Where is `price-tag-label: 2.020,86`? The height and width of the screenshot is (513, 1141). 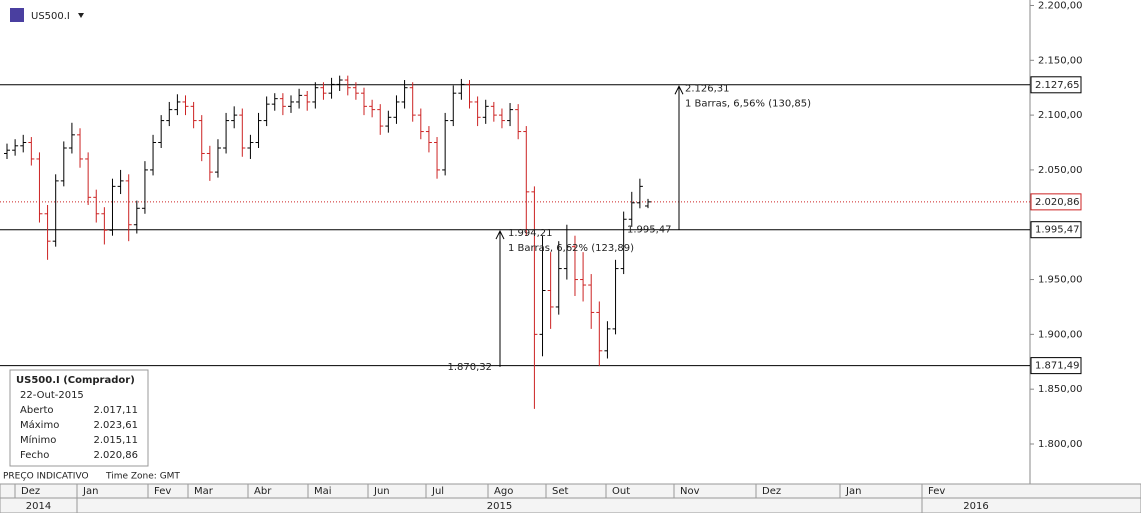
price-tag-label: 2.020,86 is located at coordinates (1057, 202).